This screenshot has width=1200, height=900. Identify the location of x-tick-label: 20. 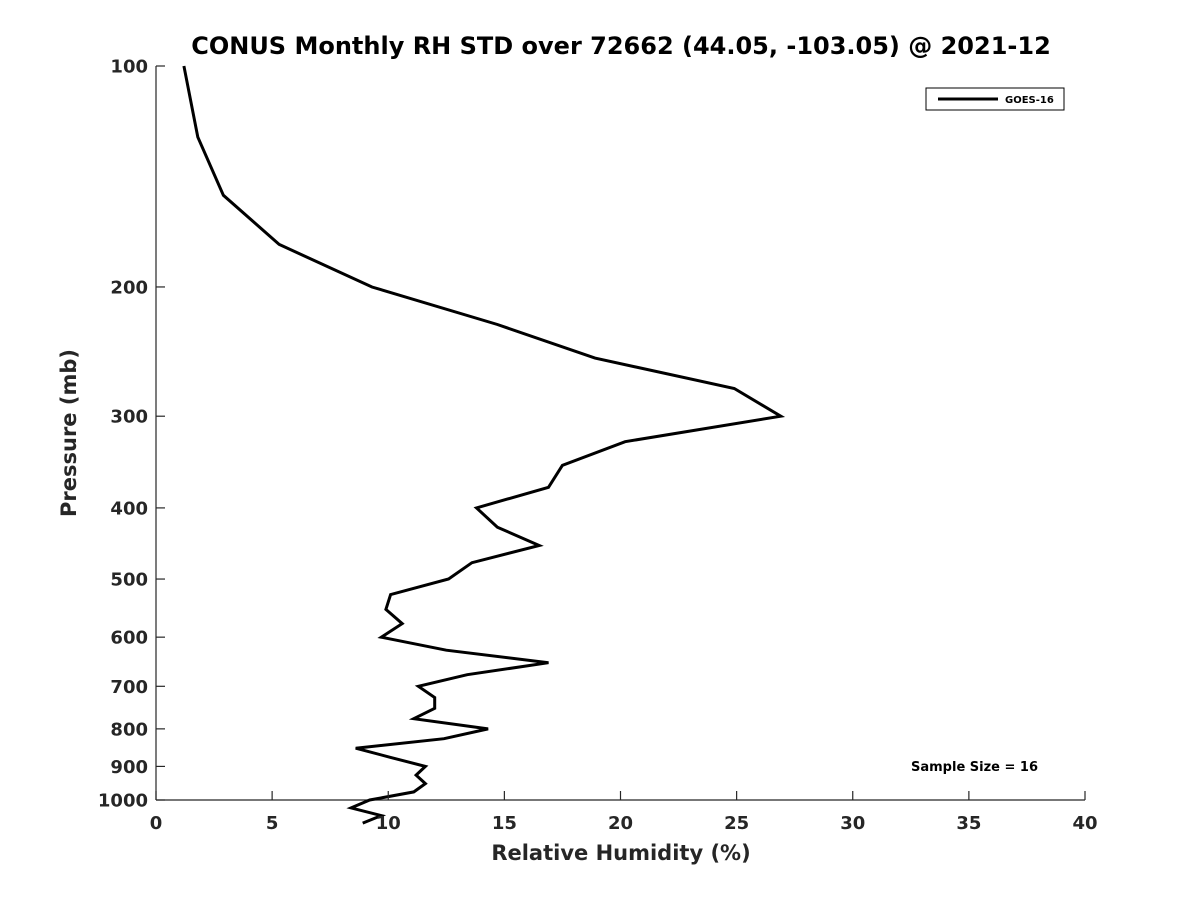
(620, 823).